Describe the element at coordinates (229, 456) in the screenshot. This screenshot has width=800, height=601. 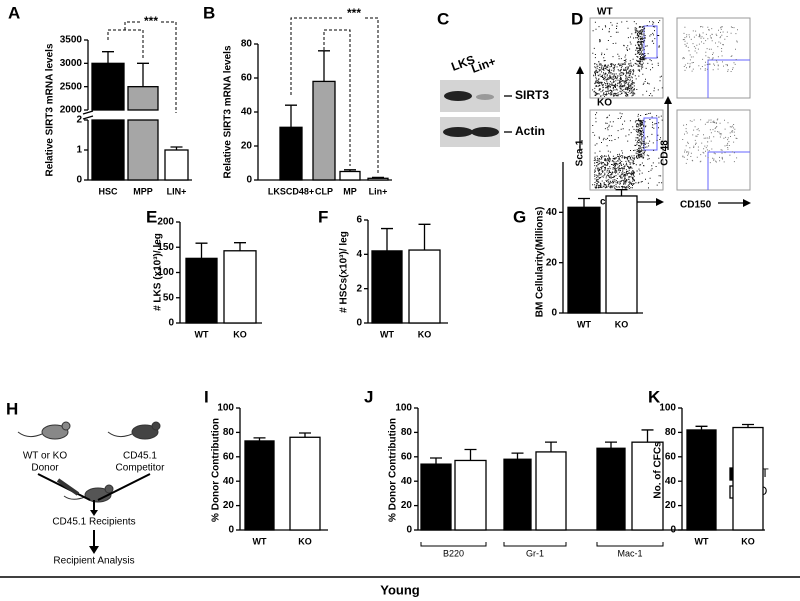
I see `y-tick-label: 60` at that location.